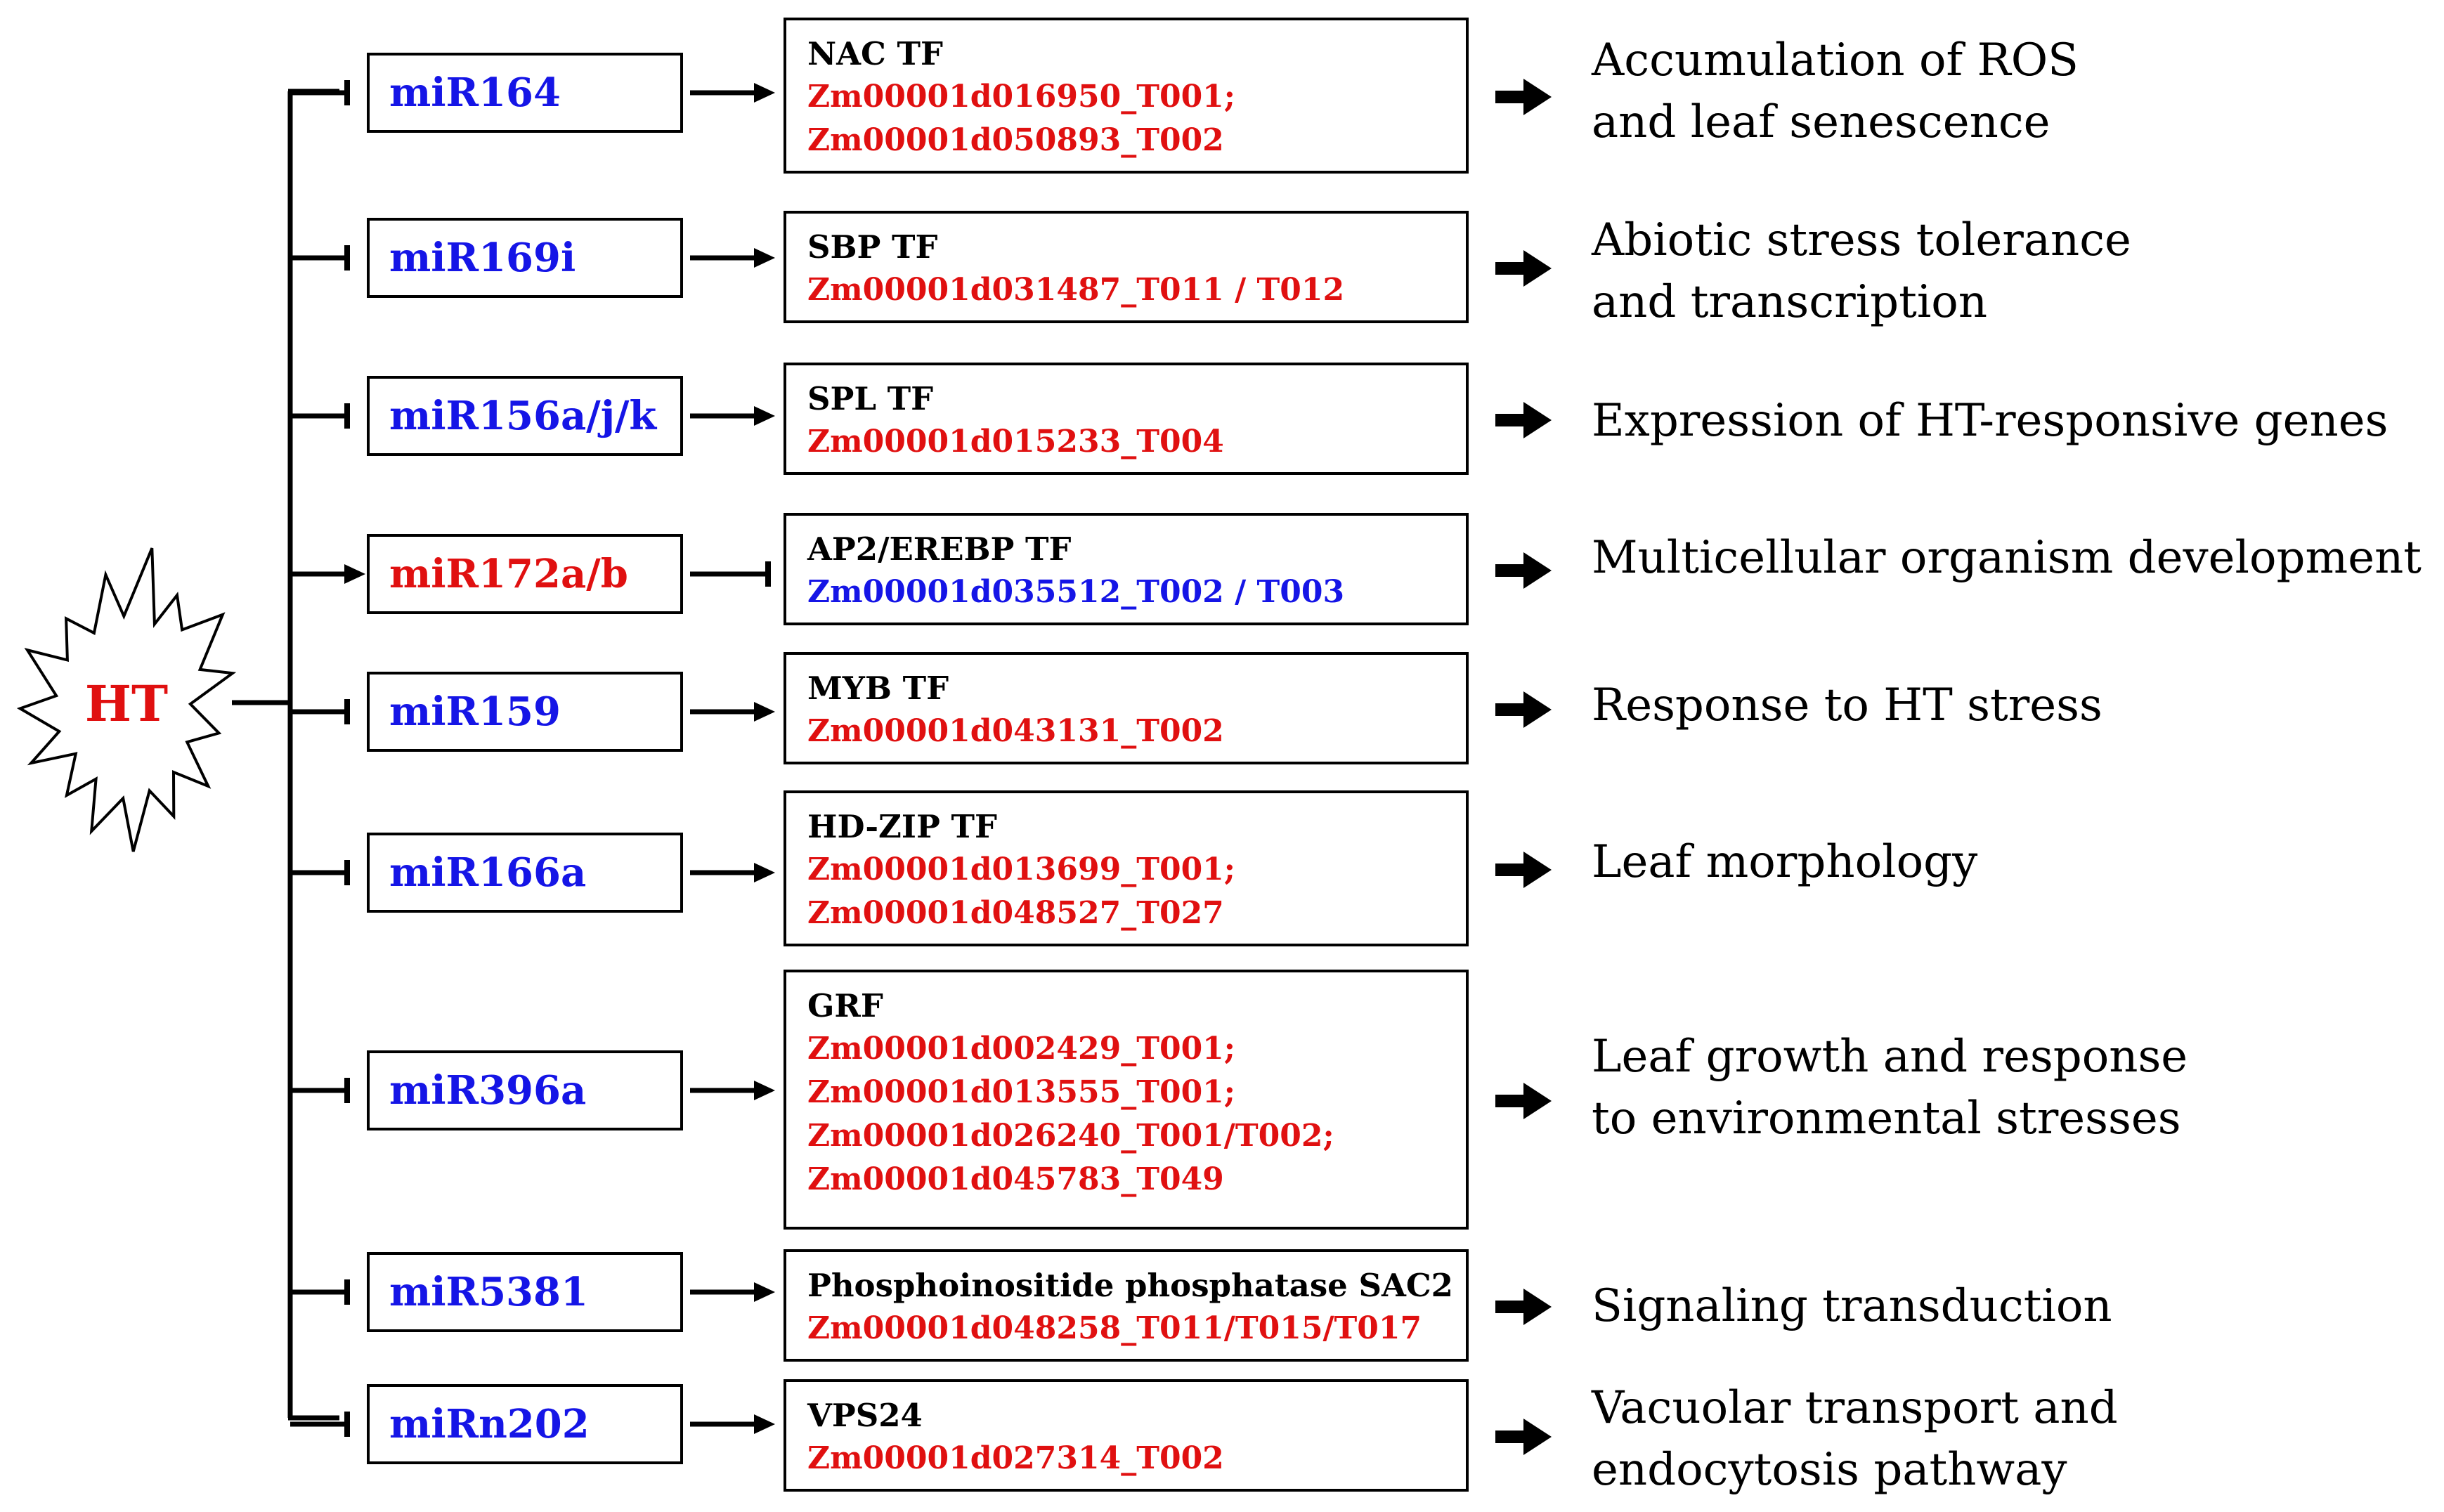 This screenshot has width=2444, height=1512. I want to click on target-family-label: SBP TF, so click(873, 247).